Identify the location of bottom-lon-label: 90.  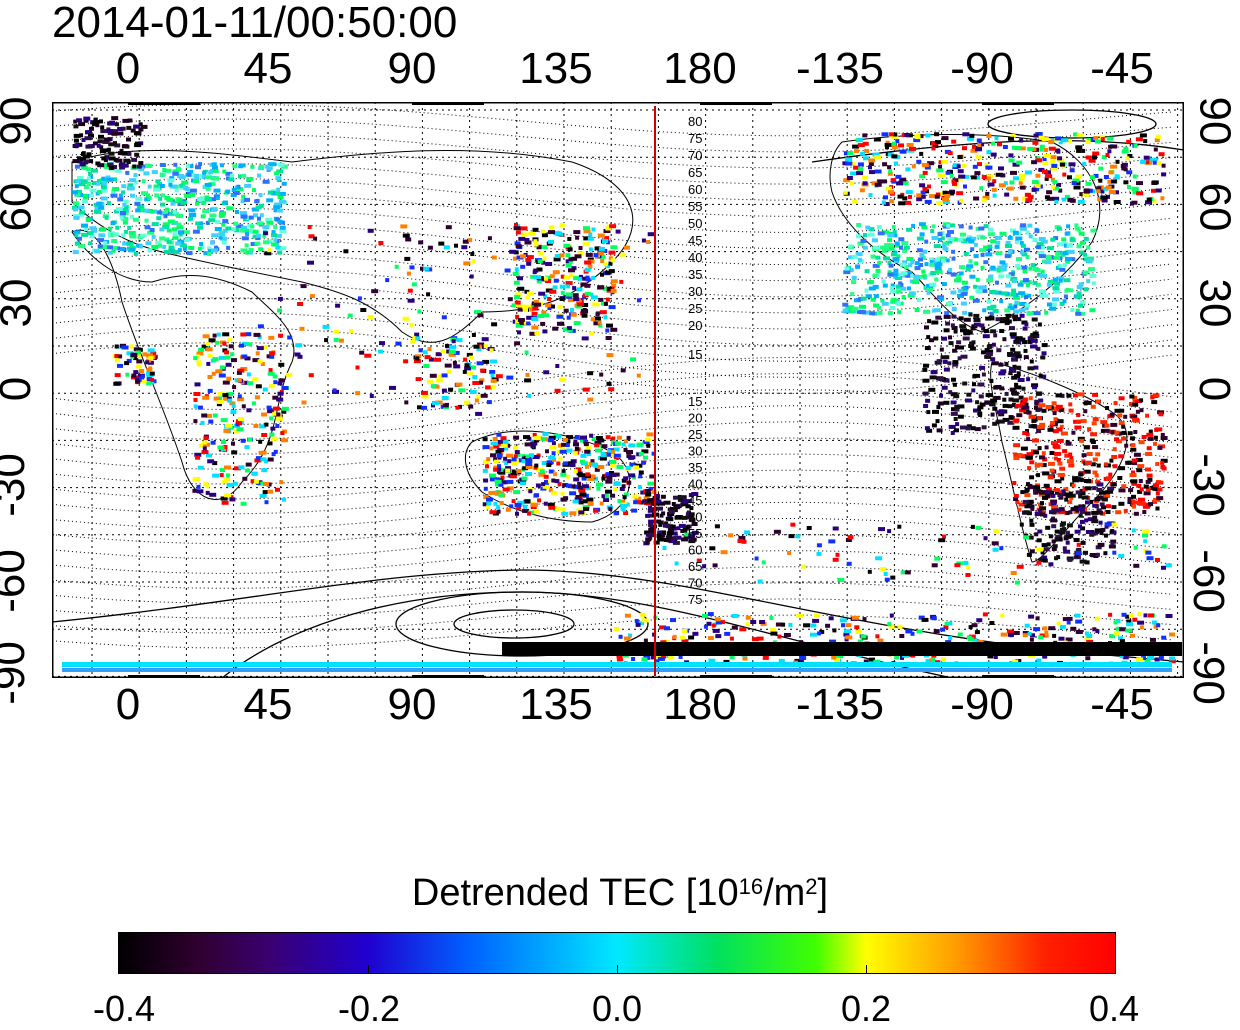
(412, 704).